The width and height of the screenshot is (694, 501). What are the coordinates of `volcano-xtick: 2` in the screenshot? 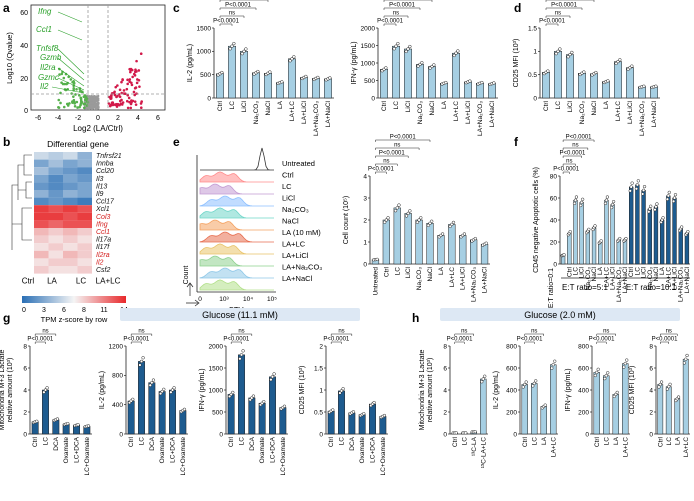 It's located at (118, 118).